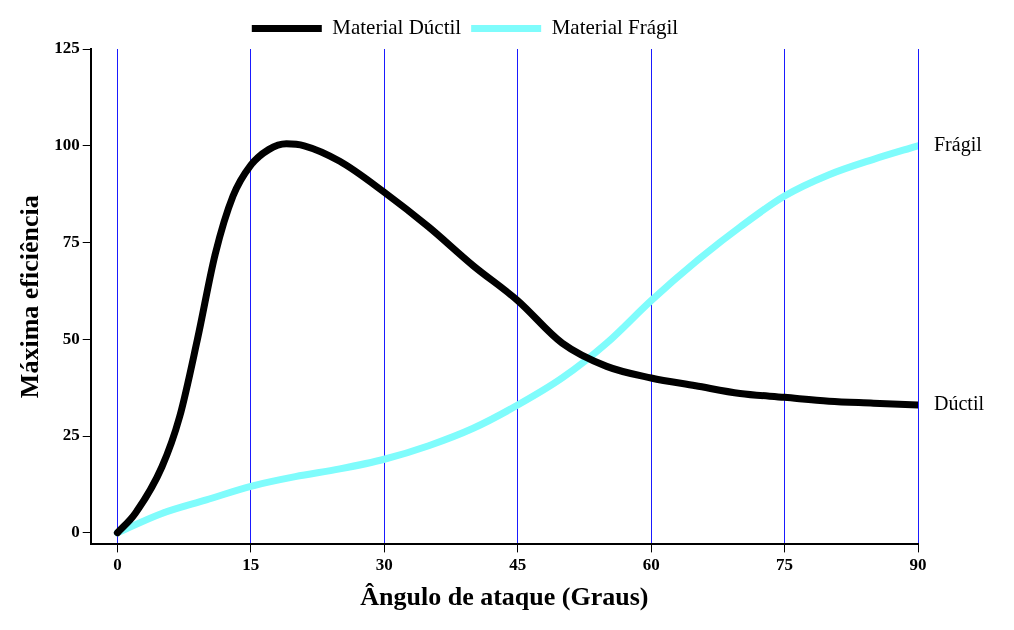 The image size is (1014, 630). I want to click on y-tick-label: 100, so click(67, 145).